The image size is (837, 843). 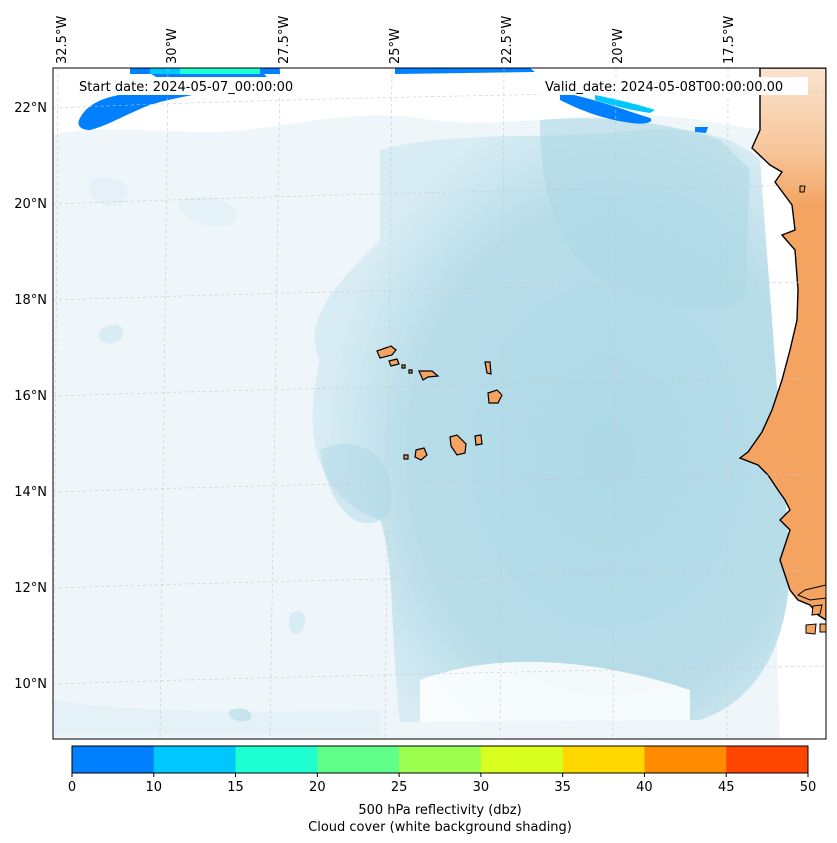 I want to click on colorbar-tick-label: 10, so click(x=154, y=787).